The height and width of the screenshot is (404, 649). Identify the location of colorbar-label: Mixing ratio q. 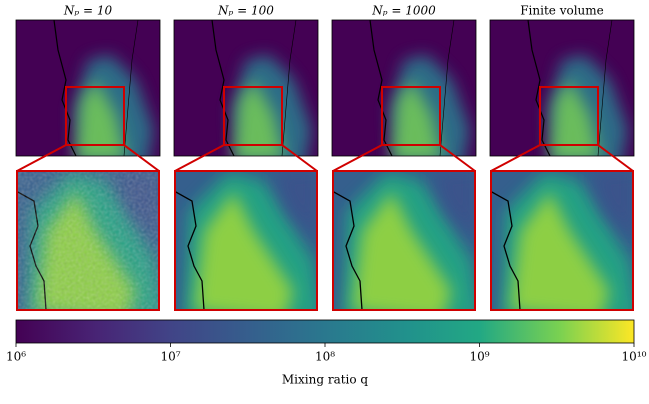
(325, 380).